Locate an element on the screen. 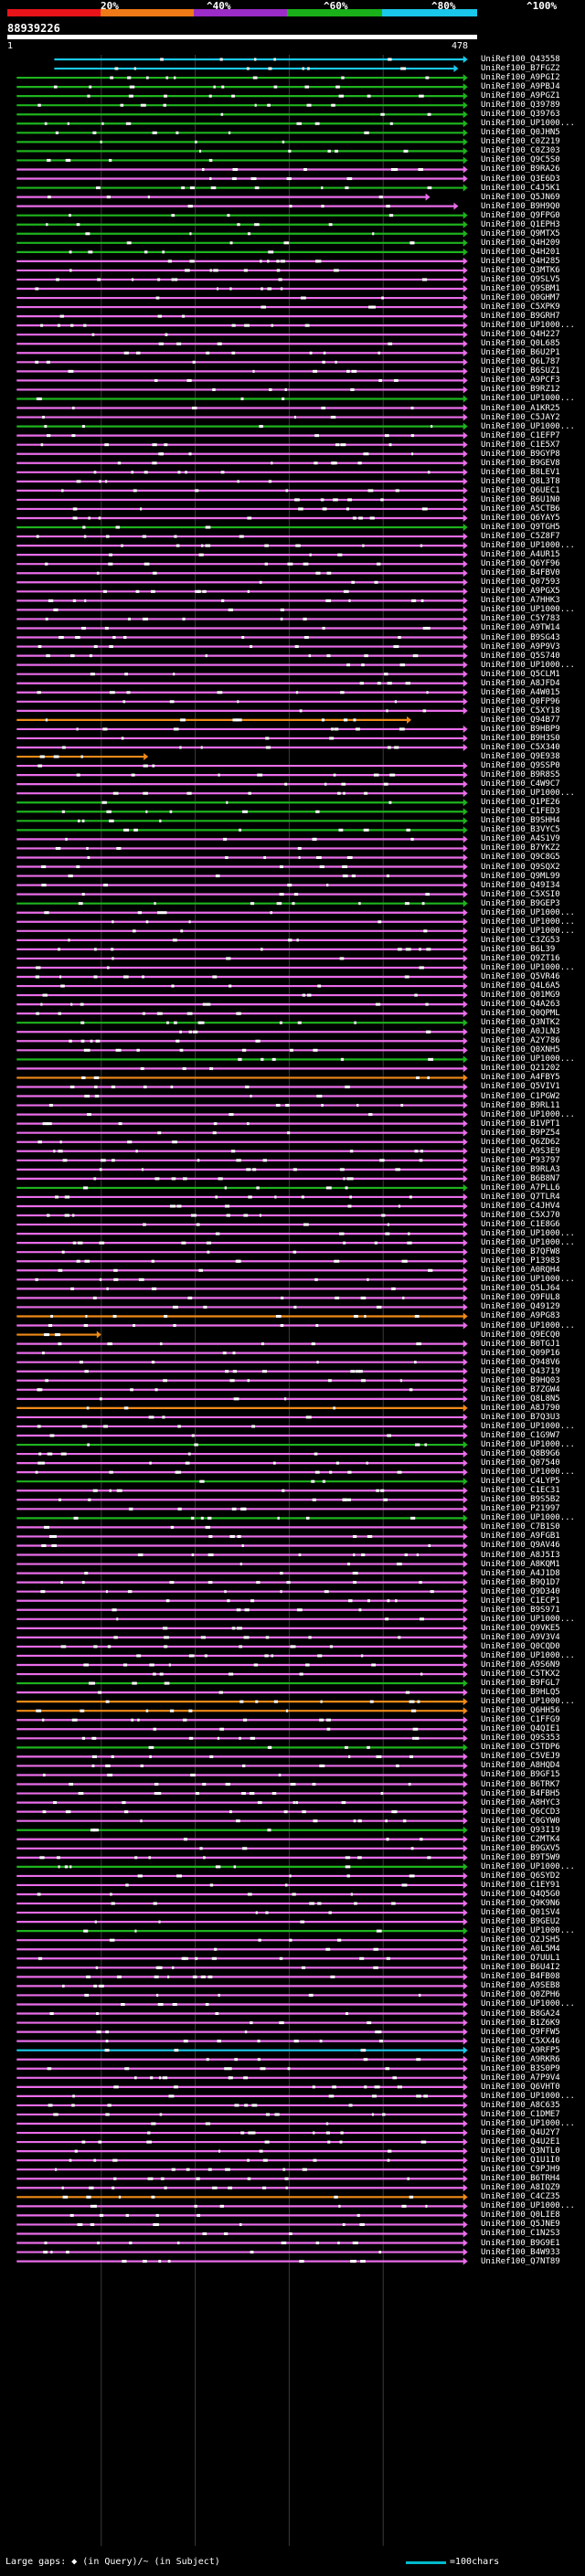 This screenshot has width=585, height=2576. hit-label: UniRef100_Q1EPH3 is located at coordinates (520, 224).